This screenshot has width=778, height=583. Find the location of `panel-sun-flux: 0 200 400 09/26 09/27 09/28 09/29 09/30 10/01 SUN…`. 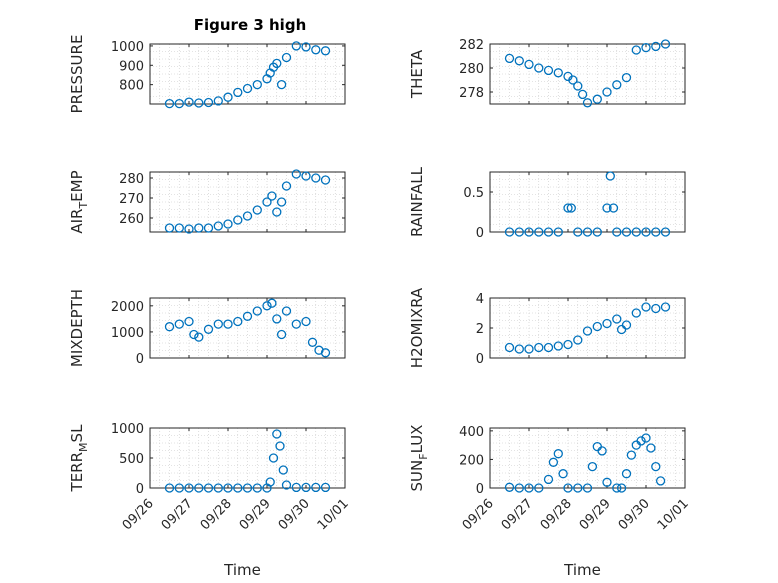

panel-sun-flux: 0 200 400 09/26 09/27 09/28 09/29 09/30 10/01 SUN… is located at coordinates (550, 502).